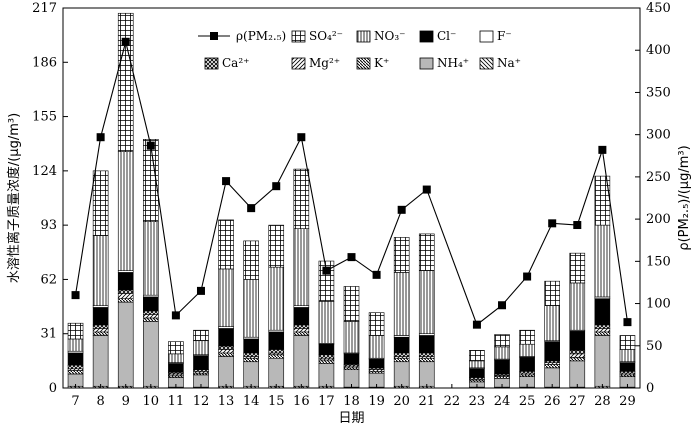 This screenshot has height=429, width=700. I want to click on x-tick-label: 8, so click(100, 401).